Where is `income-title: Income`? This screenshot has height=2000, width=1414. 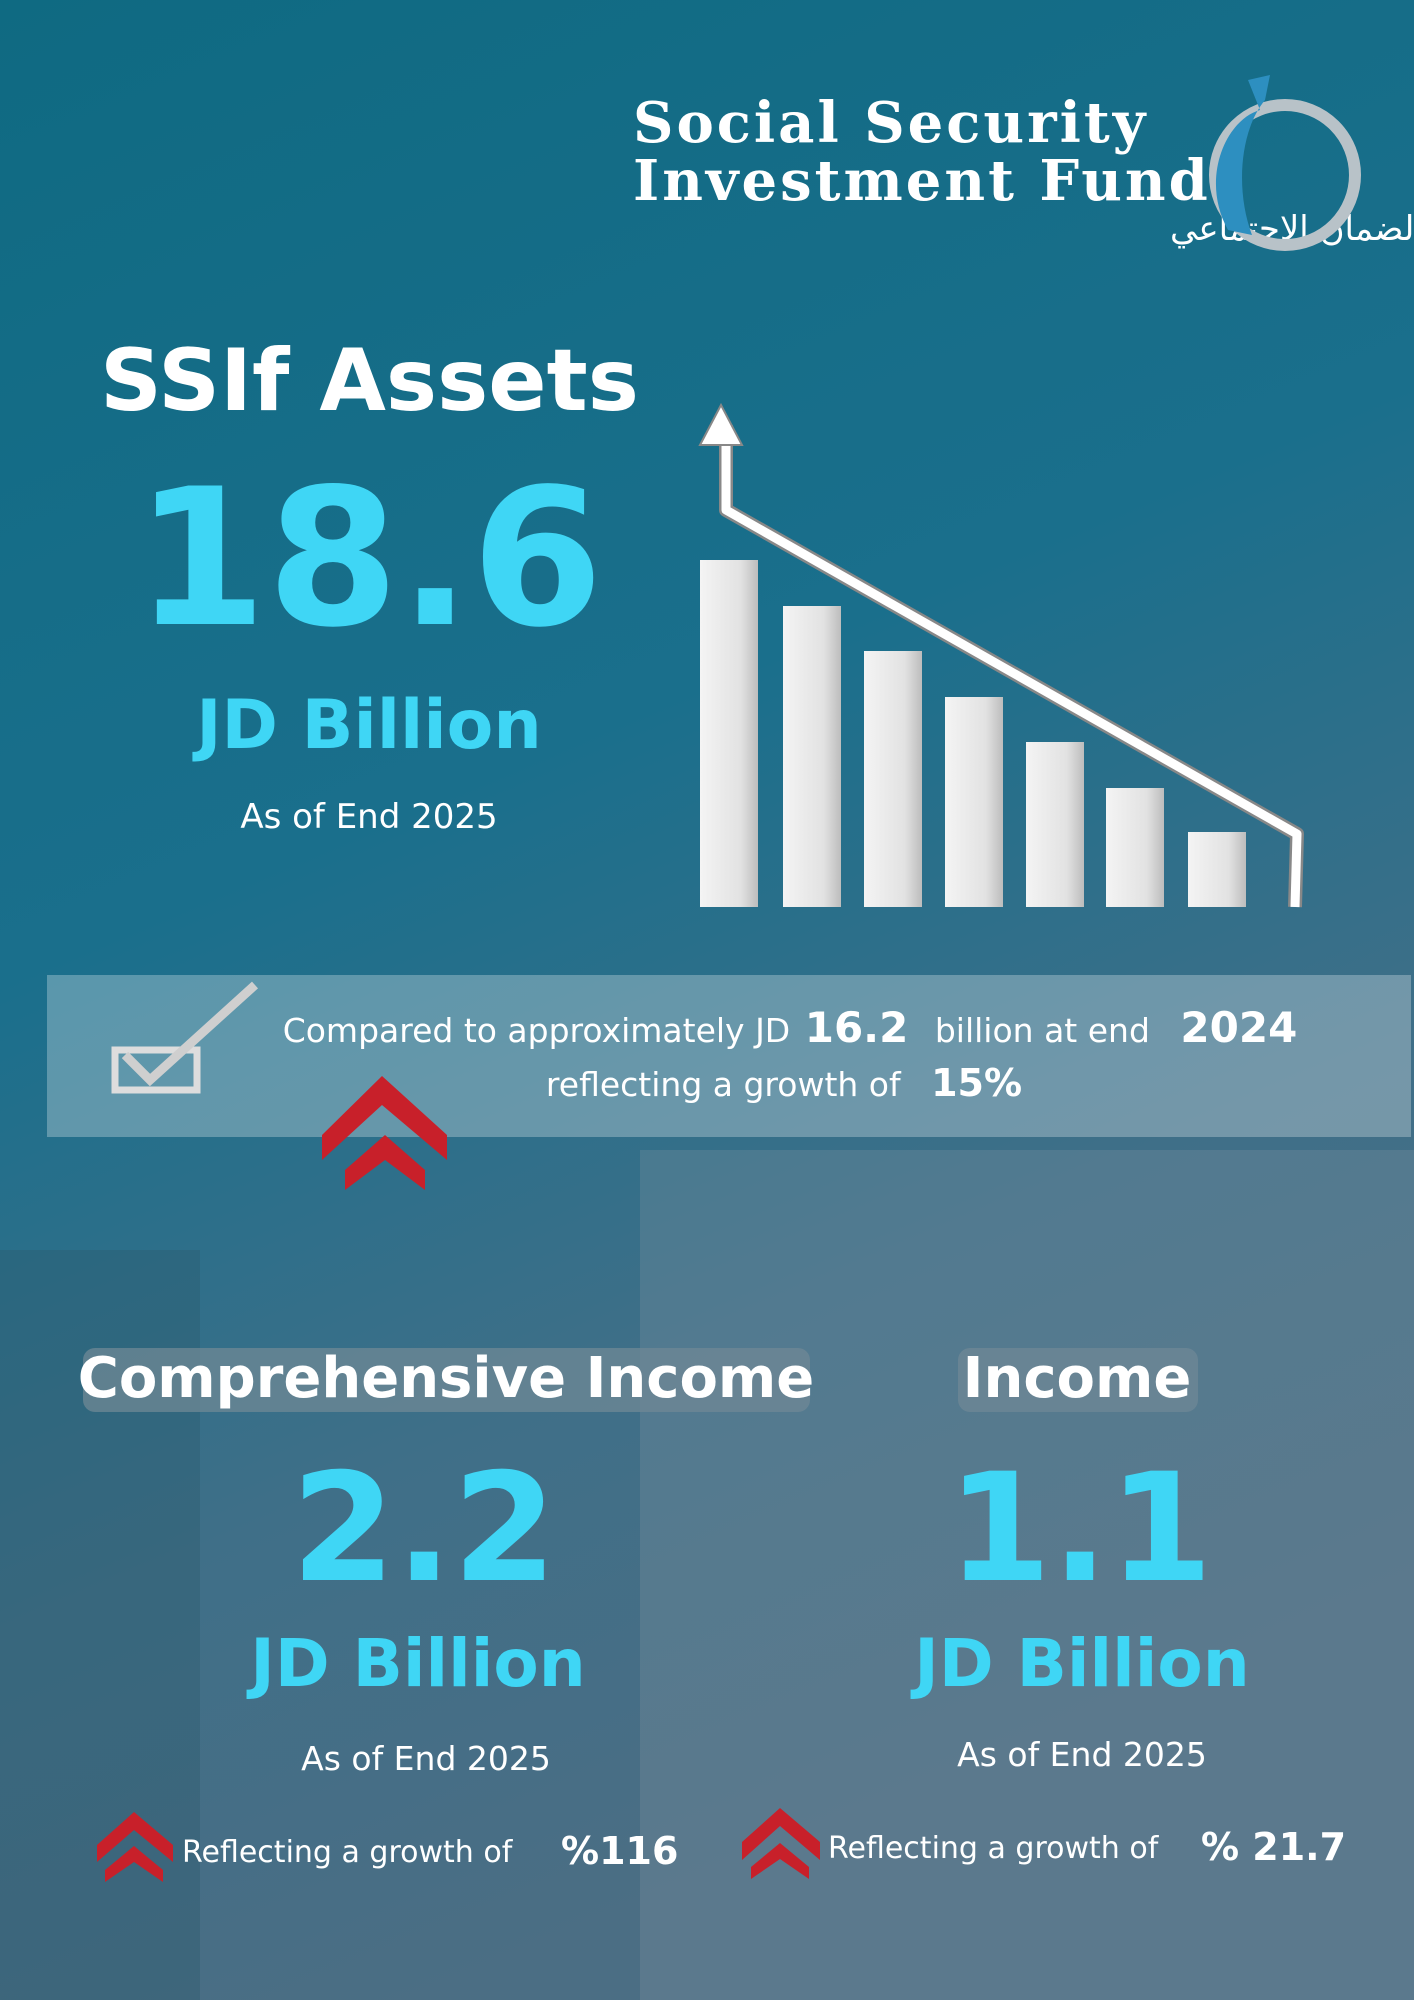
income-title: Income is located at coordinates (1077, 1378).